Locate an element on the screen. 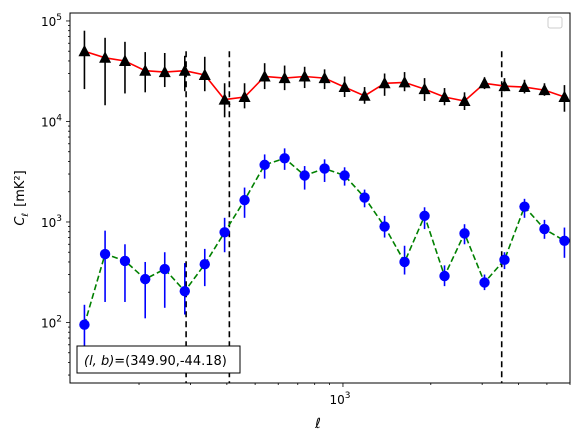 This screenshot has width=580, height=441. svg-text:Cℓ[mK²]: Cℓ [mK²] is located at coordinates (22, 197).